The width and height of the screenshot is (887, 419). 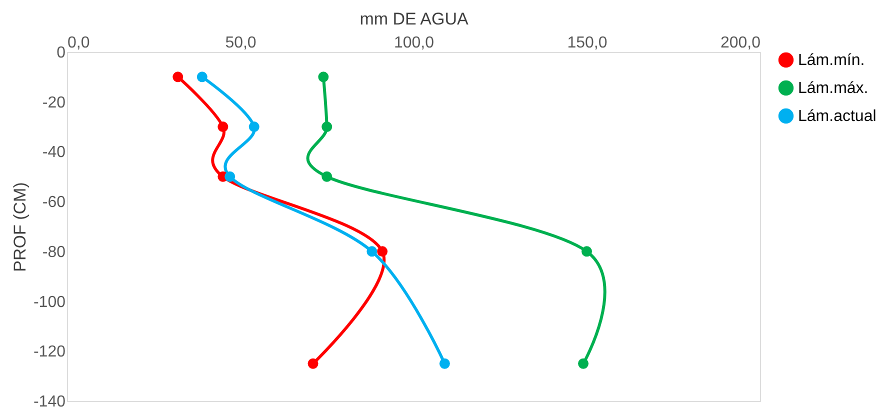 What do you see at coordinates (54, 153) in the screenshot?
I see `y-tick-label: -40` at bounding box center [54, 153].